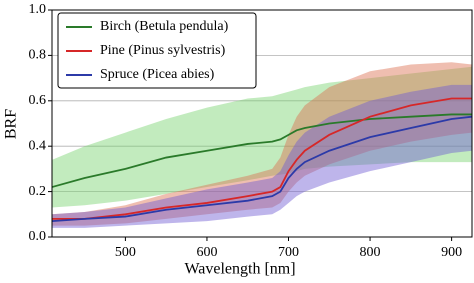  I want to click on x-axis-label: Wavelength [nm], so click(239, 269).